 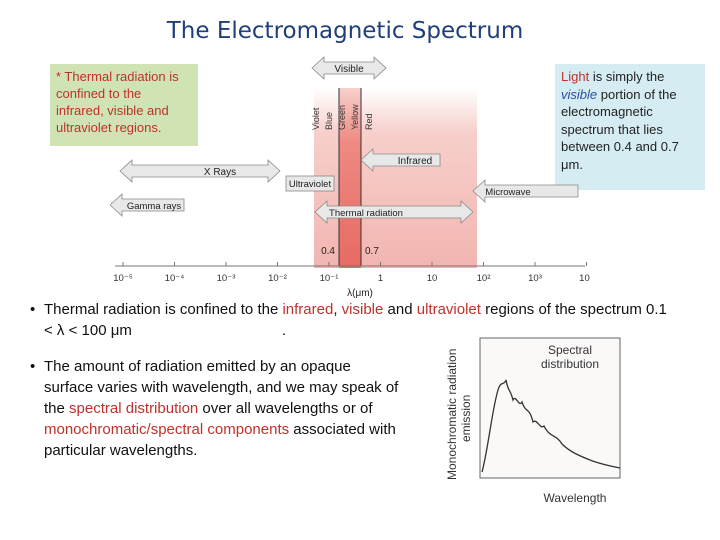 I want to click on xrays-label: X Rays, so click(x=220, y=172).